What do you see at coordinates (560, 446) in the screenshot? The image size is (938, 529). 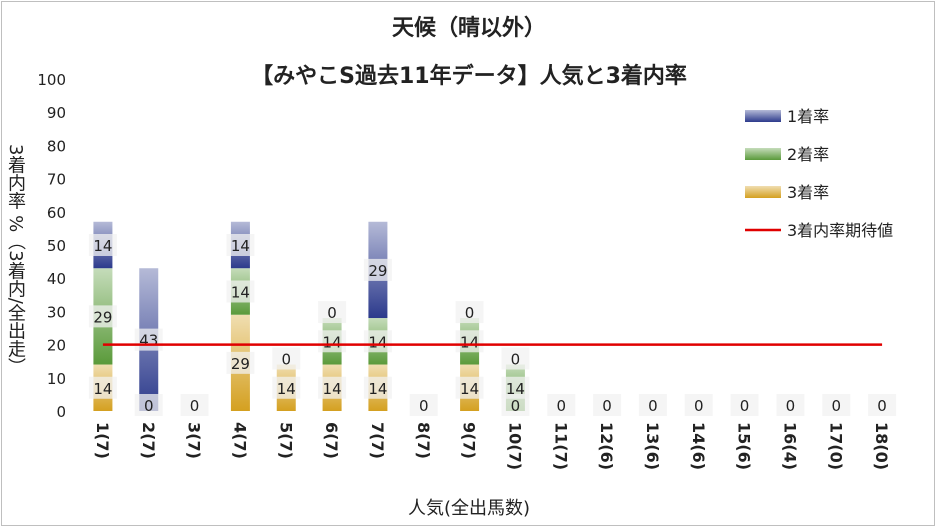 I see `x-tick-label: 11(7)` at bounding box center [560, 446].